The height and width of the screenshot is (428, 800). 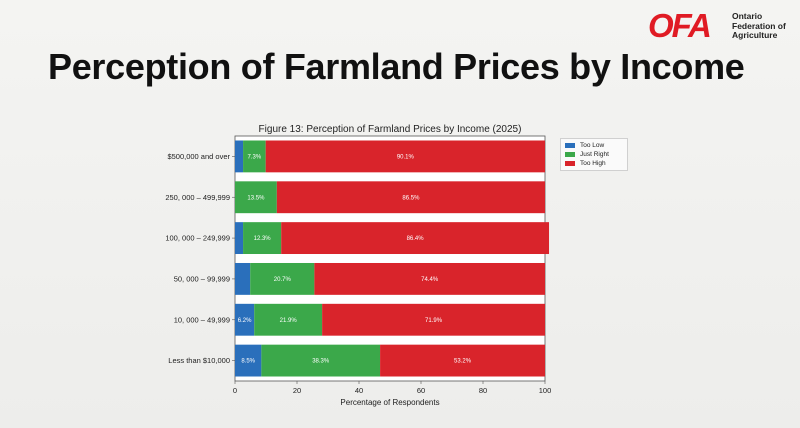 I want to click on category-label: 250, 000 – 499,999, so click(x=197, y=197).